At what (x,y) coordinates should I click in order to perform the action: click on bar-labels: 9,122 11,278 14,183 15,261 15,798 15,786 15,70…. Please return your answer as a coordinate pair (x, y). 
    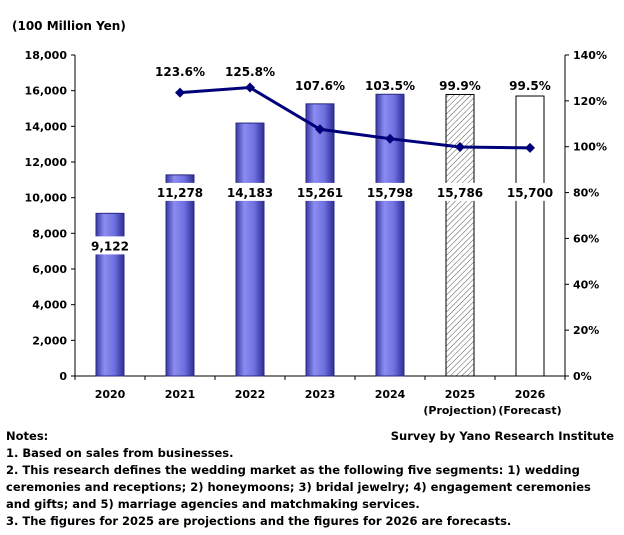
    Looking at the image, I should click on (322, 218).